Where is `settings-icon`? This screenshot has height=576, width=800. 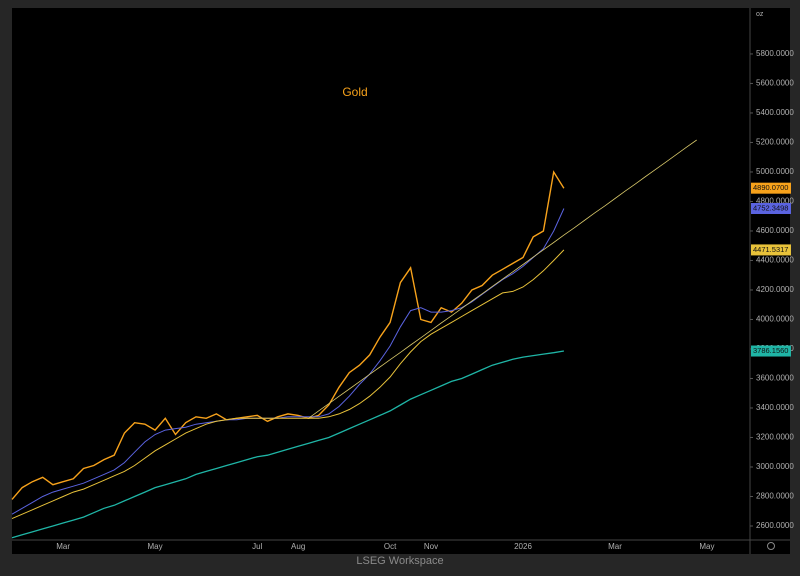
settings-icon is located at coordinates (771, 546).